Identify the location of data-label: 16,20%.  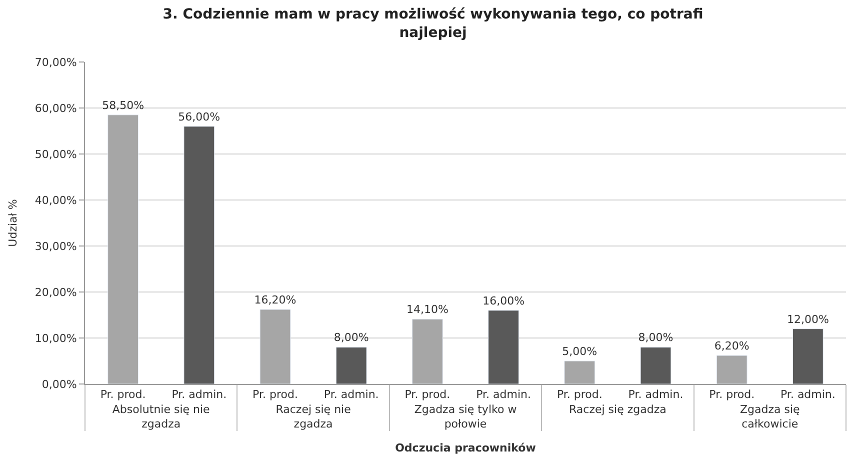
(275, 299).